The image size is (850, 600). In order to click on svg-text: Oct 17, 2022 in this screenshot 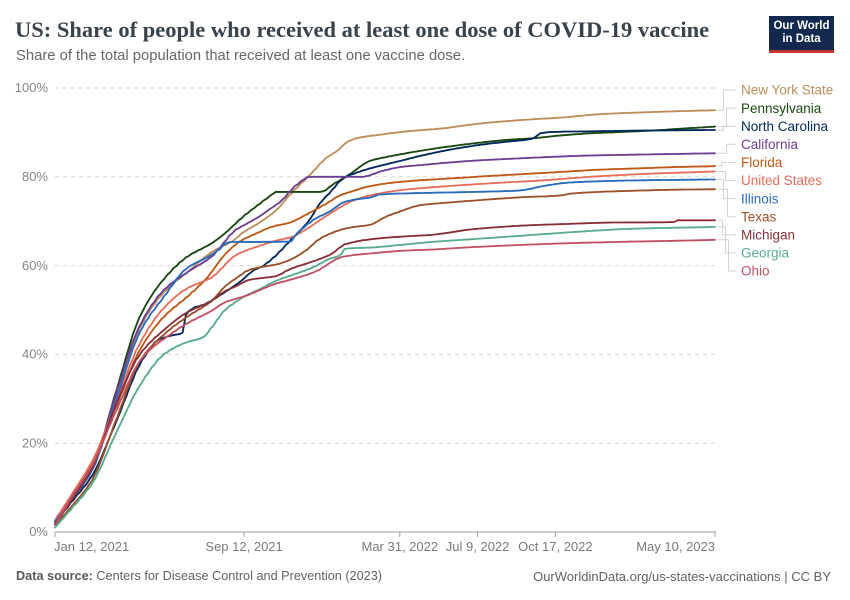, I will do `click(555, 546)`.